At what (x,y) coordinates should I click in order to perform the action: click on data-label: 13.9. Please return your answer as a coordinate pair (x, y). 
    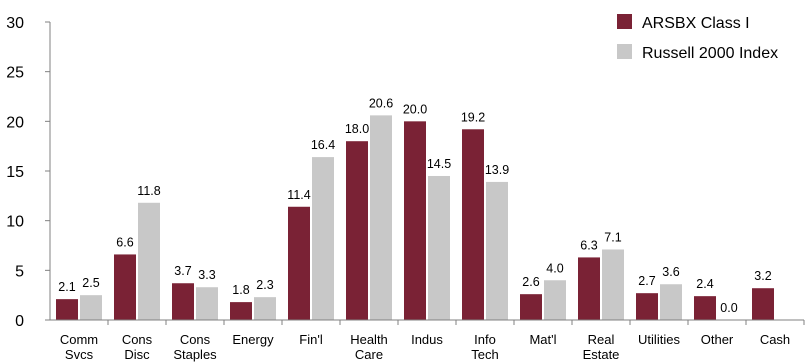
    Looking at the image, I should click on (497, 170).